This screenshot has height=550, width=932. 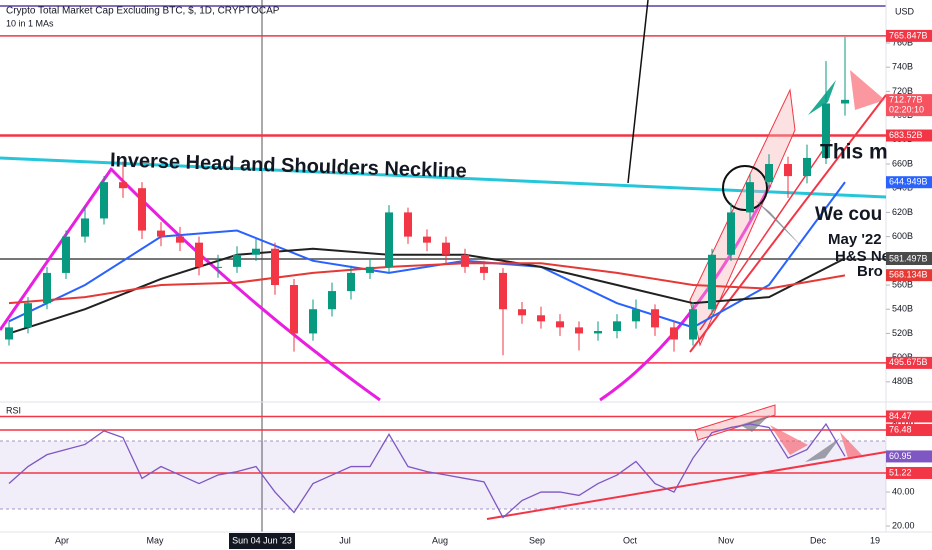 What do you see at coordinates (908, 182) in the screenshot?
I see `price-label: 644.949B` at bounding box center [908, 182].